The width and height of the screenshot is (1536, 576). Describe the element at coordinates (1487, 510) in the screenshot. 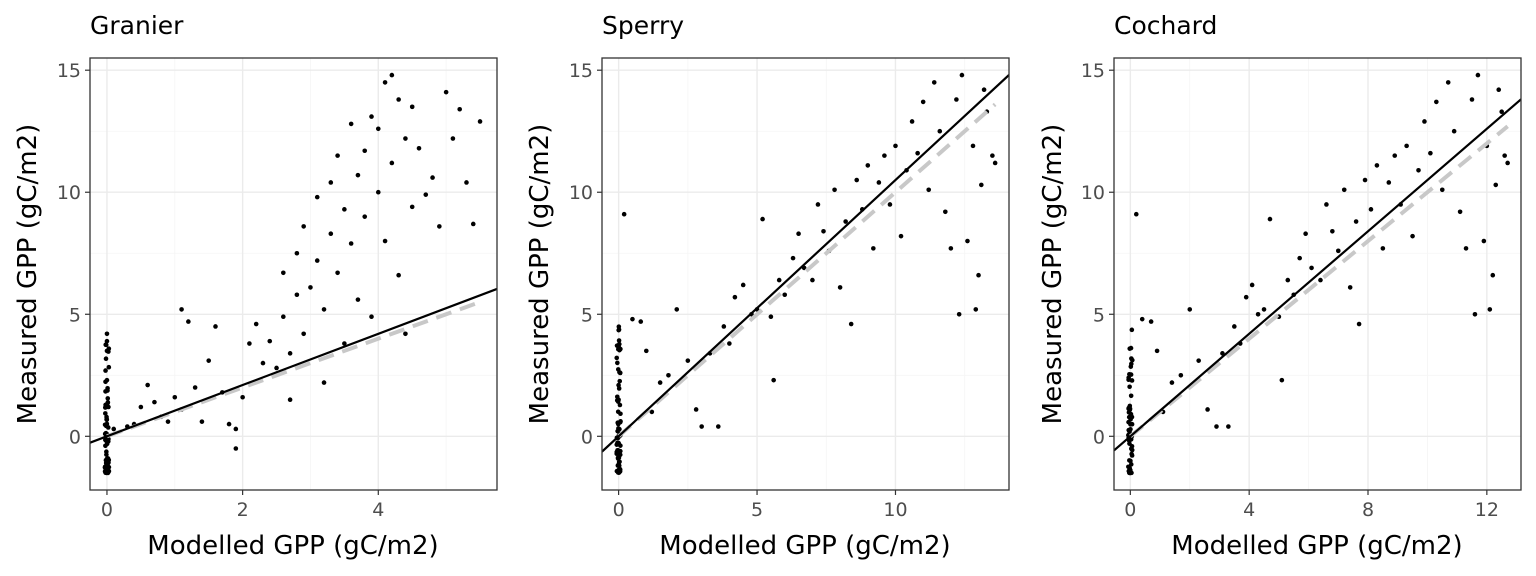

I see `x-tick-label: 12` at that location.